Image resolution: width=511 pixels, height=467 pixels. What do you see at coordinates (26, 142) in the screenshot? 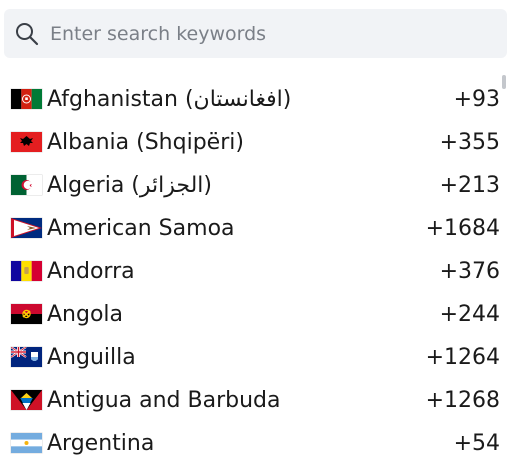
I see `albania-flag-icon` at bounding box center [26, 142].